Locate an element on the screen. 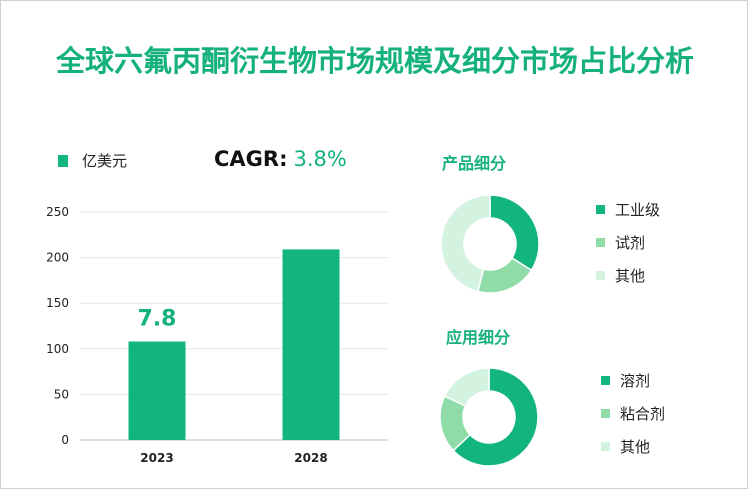 This screenshot has height=491, width=750. product-legend-item-2: 试剂 is located at coordinates (620, 242).